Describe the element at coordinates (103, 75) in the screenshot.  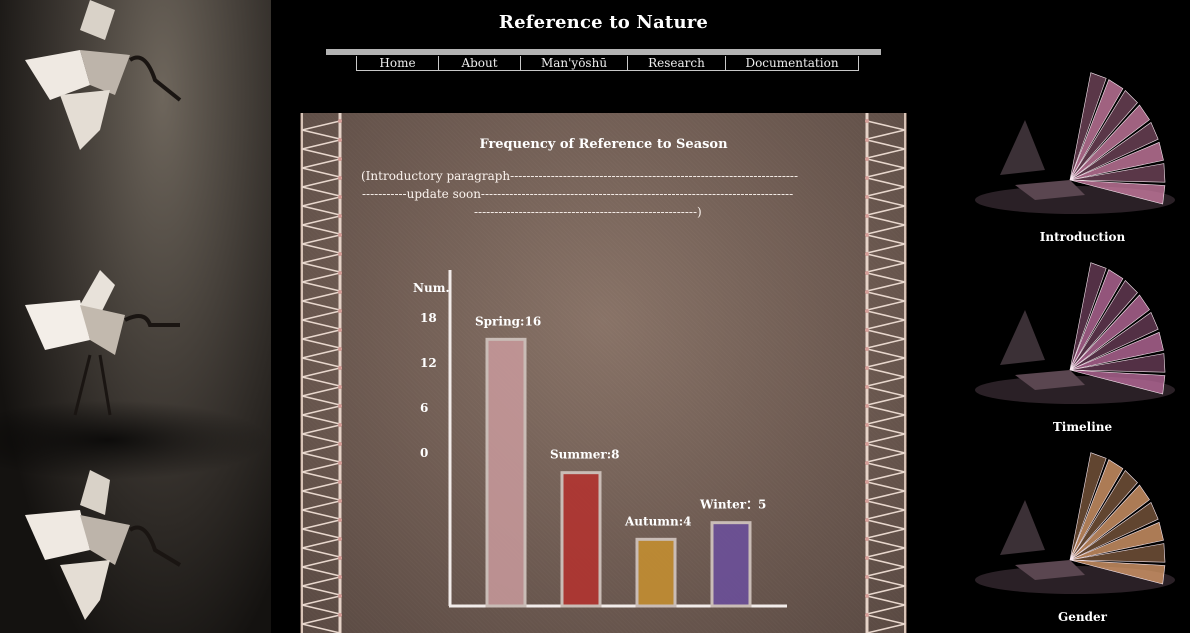
I see `crane-image-top` at that location.